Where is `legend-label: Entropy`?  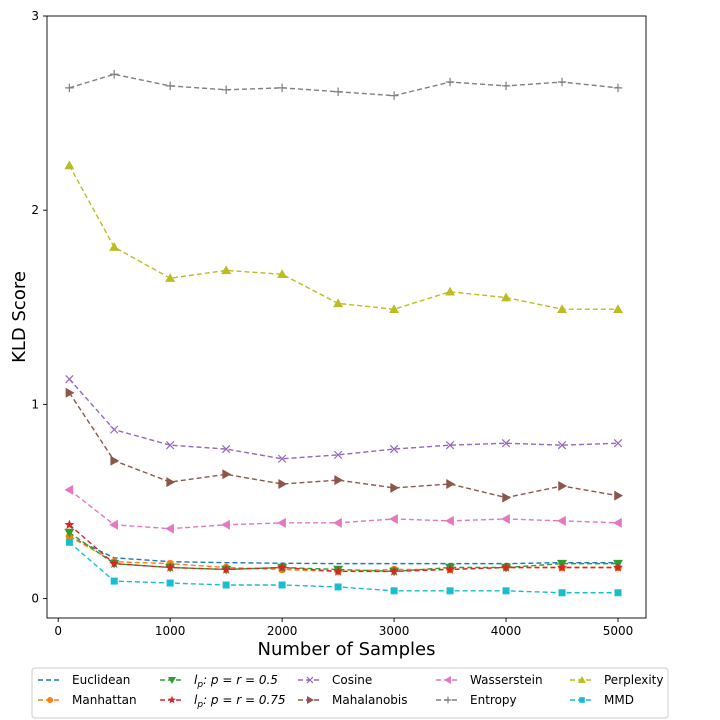
legend-label: Entropy is located at coordinates (493, 700).